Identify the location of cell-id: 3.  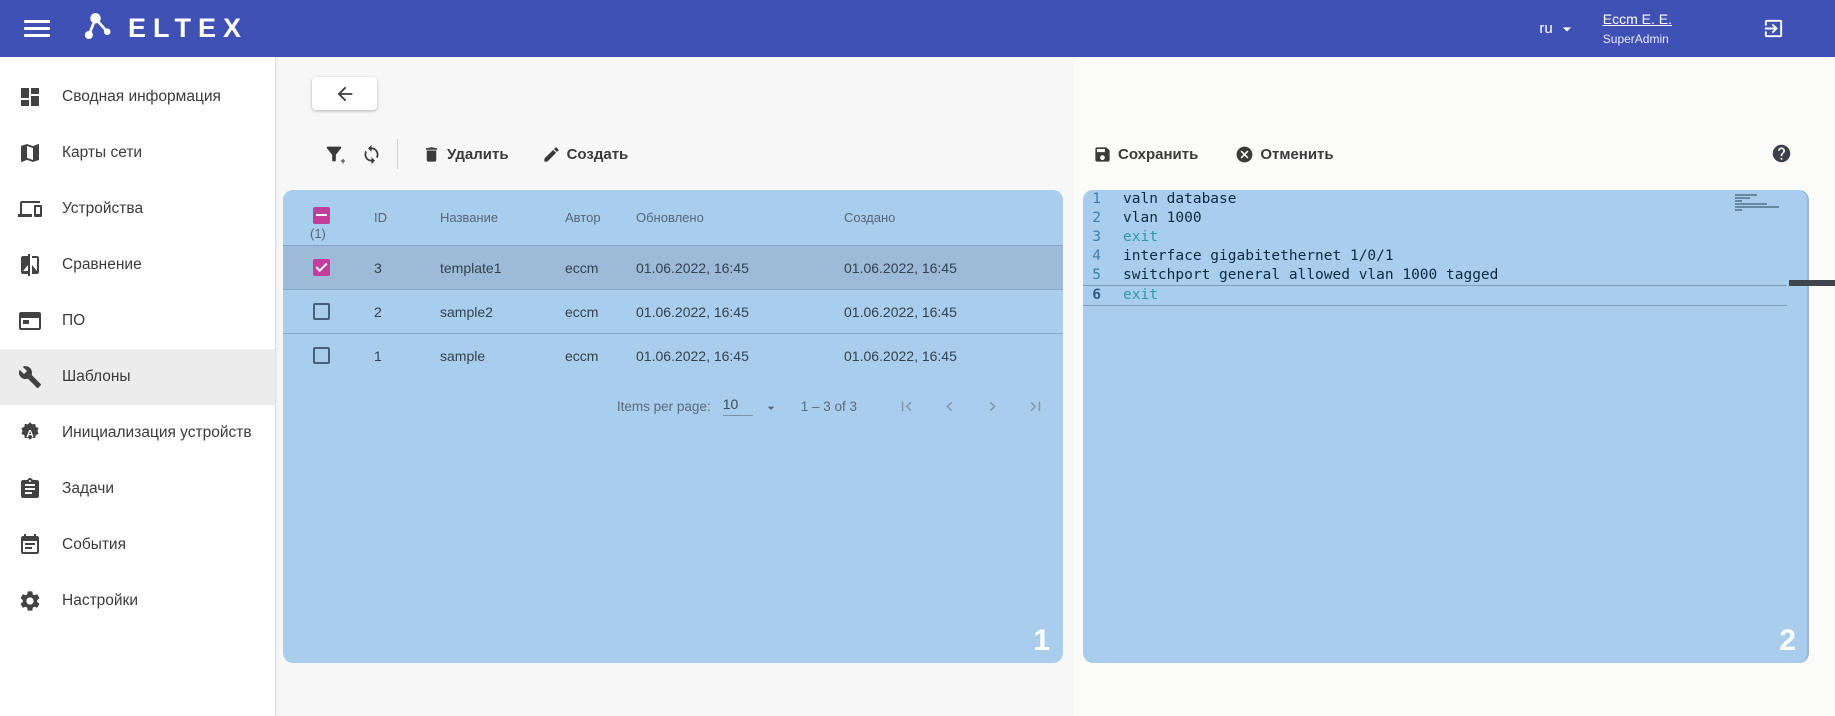
(378, 267).